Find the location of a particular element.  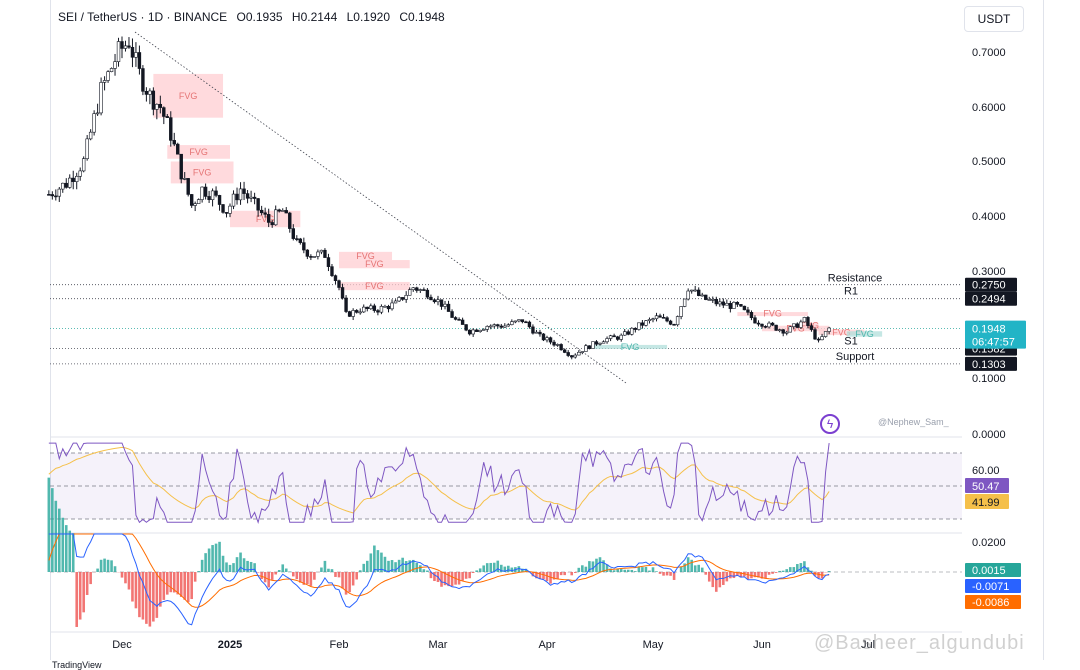

y-tick-label: 0.5000 is located at coordinates (989, 162).